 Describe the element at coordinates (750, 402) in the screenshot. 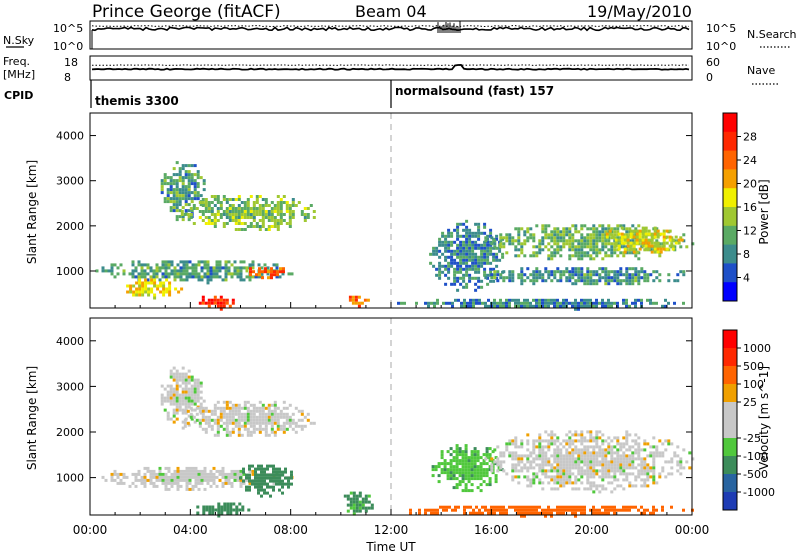

I see `velocity-colorbar-tick-3: 25` at that location.